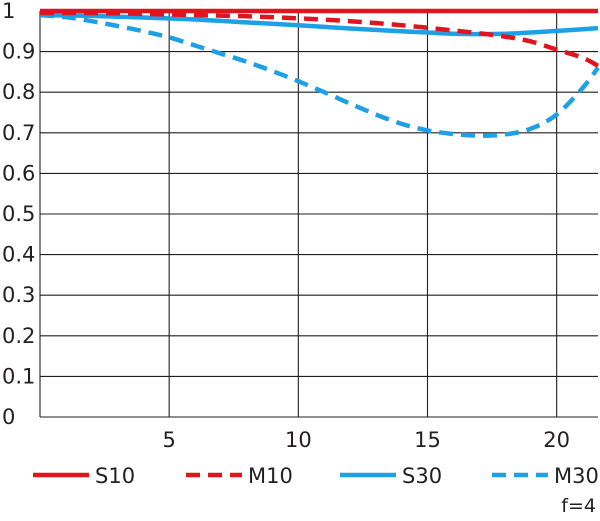 This screenshot has width=600, height=521. What do you see at coordinates (319, 24) in the screenshot?
I see `series-line-s30` at bounding box center [319, 24].